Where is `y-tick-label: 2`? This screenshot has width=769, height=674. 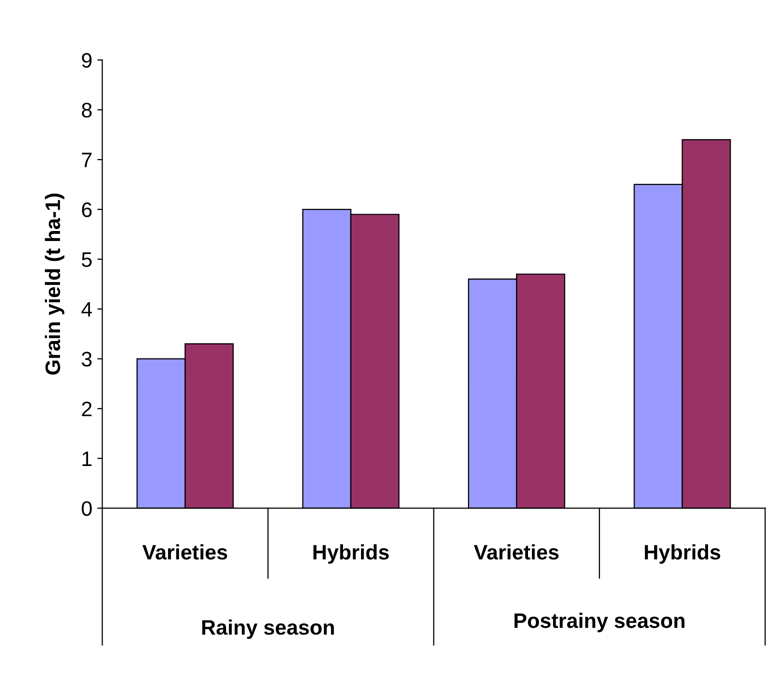
y-tick-label: 2 is located at coordinates (87, 409).